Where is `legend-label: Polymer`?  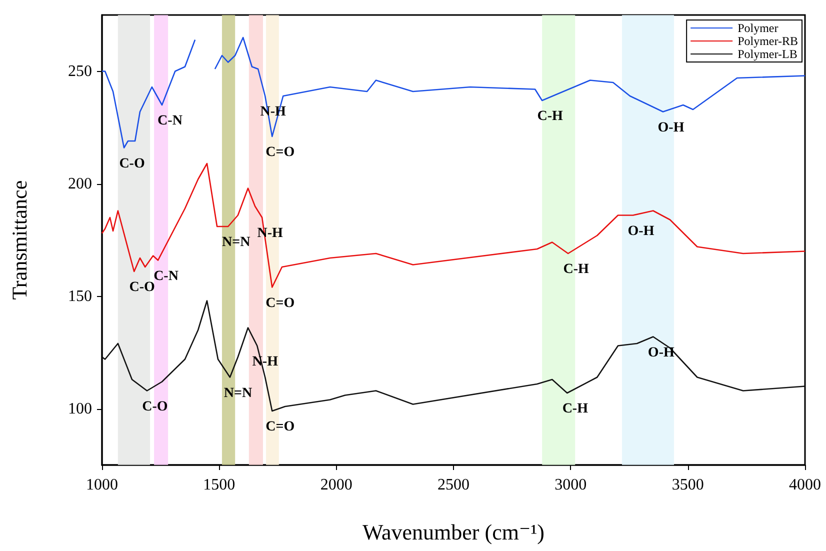
legend-label: Polymer is located at coordinates (758, 28).